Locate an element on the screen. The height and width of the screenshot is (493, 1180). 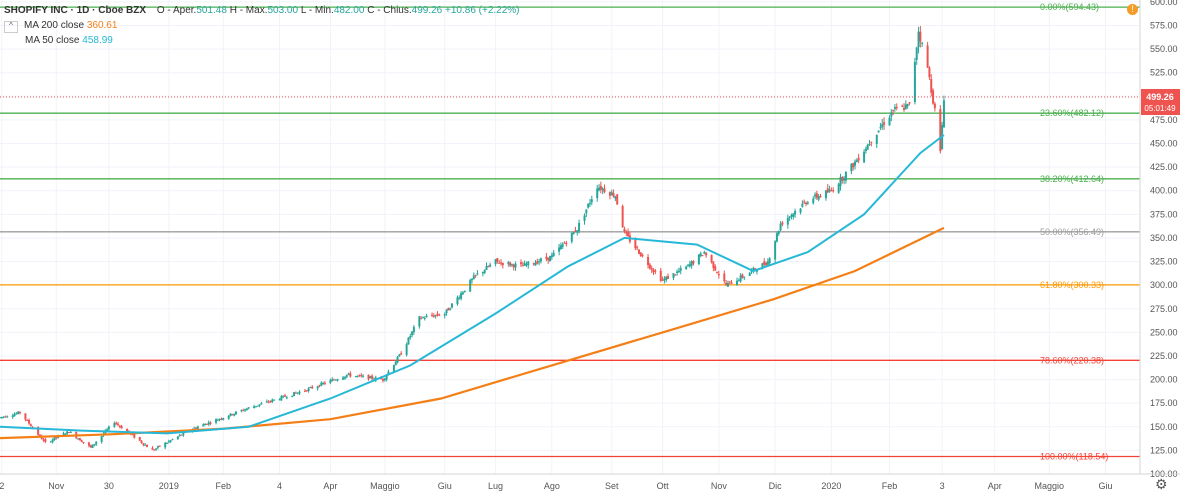
ma200-row: ^ MA 200 close 360.61 is located at coordinates (262, 25).